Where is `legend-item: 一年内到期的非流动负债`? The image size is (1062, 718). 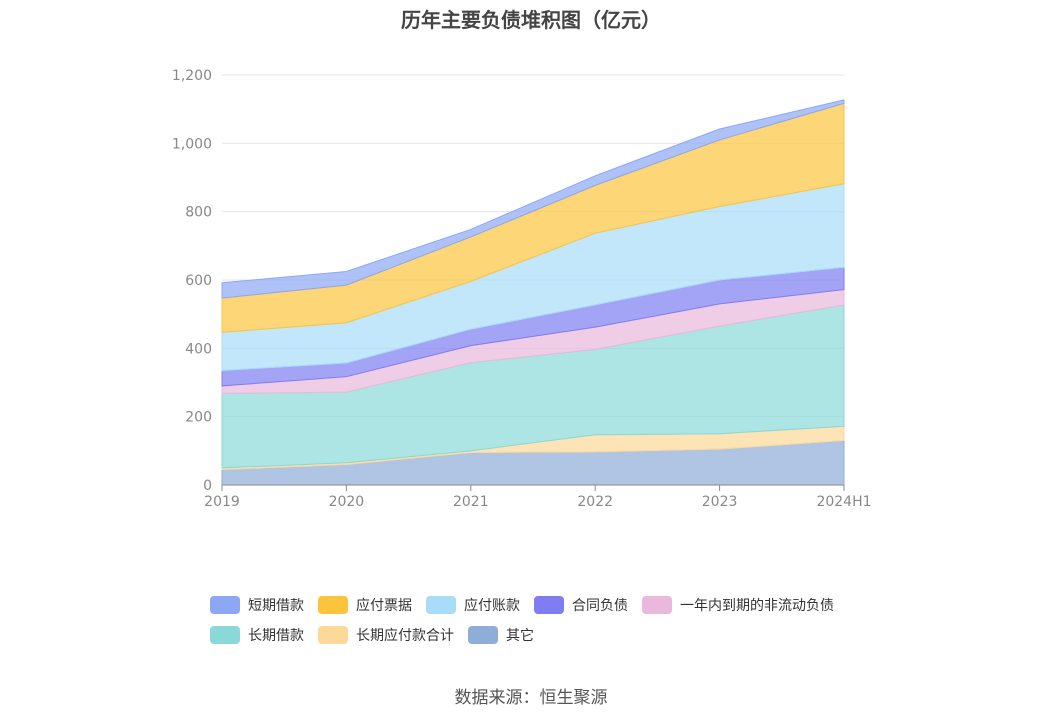
legend-item: 一年内到期的非流动负债 is located at coordinates (738, 605).